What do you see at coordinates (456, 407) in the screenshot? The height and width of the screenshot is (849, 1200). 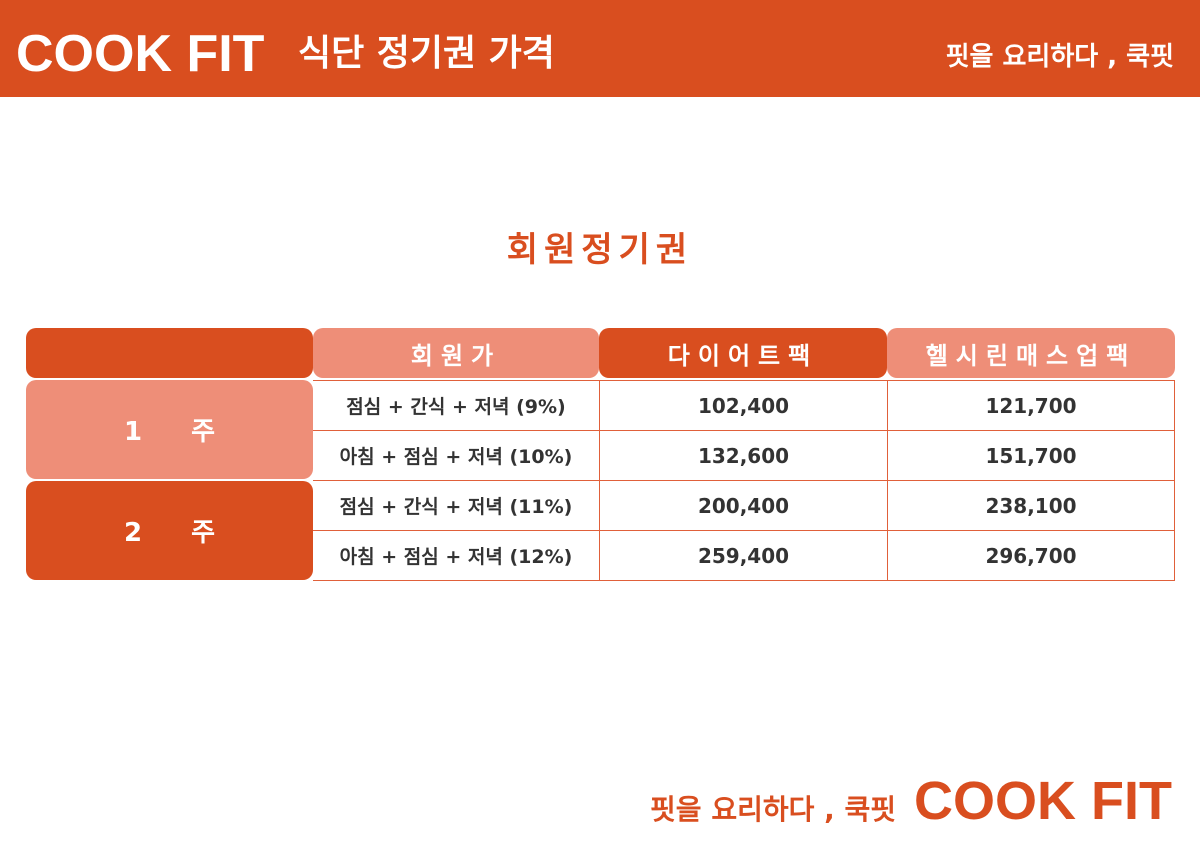 I see `plan-cell: 점심 + 간식 + 저녁 (9%)` at bounding box center [456, 407].